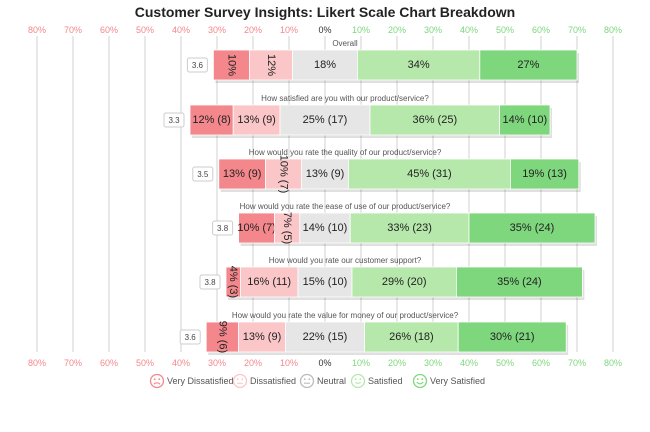 The image size is (650, 432). What do you see at coordinates (358, 381) in the screenshot?
I see `satisfied-face-icon` at bounding box center [358, 381].